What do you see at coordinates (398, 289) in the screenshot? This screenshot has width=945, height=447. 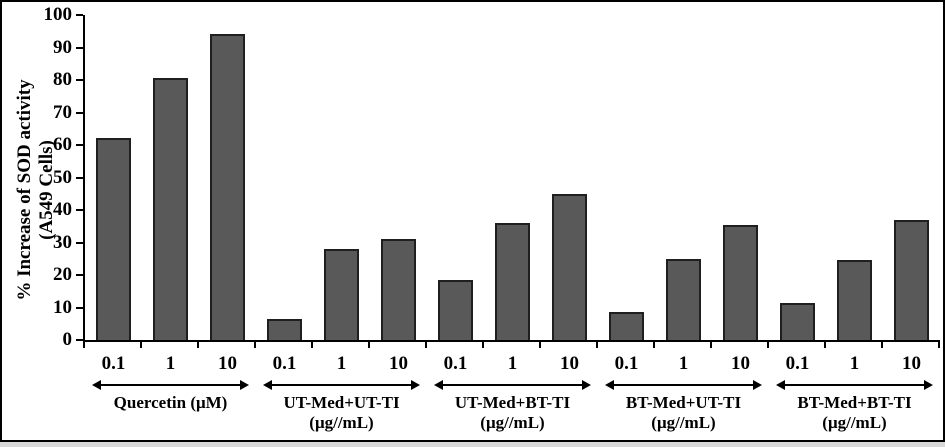 I see `bar-g1-c2` at bounding box center [398, 289].